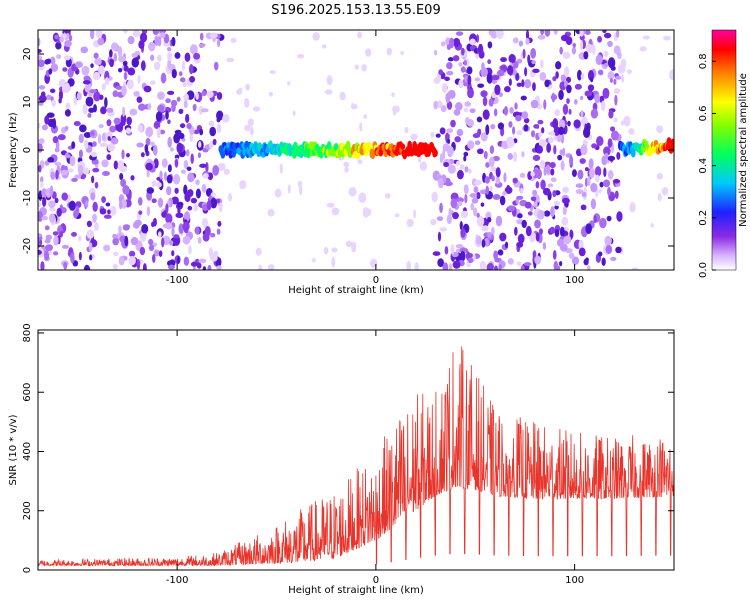 Image resolution: width=750 pixels, height=600 pixels. What do you see at coordinates (703, 270) in the screenshot?
I see `colorbar-tick-label: 0.0` at bounding box center [703, 270].